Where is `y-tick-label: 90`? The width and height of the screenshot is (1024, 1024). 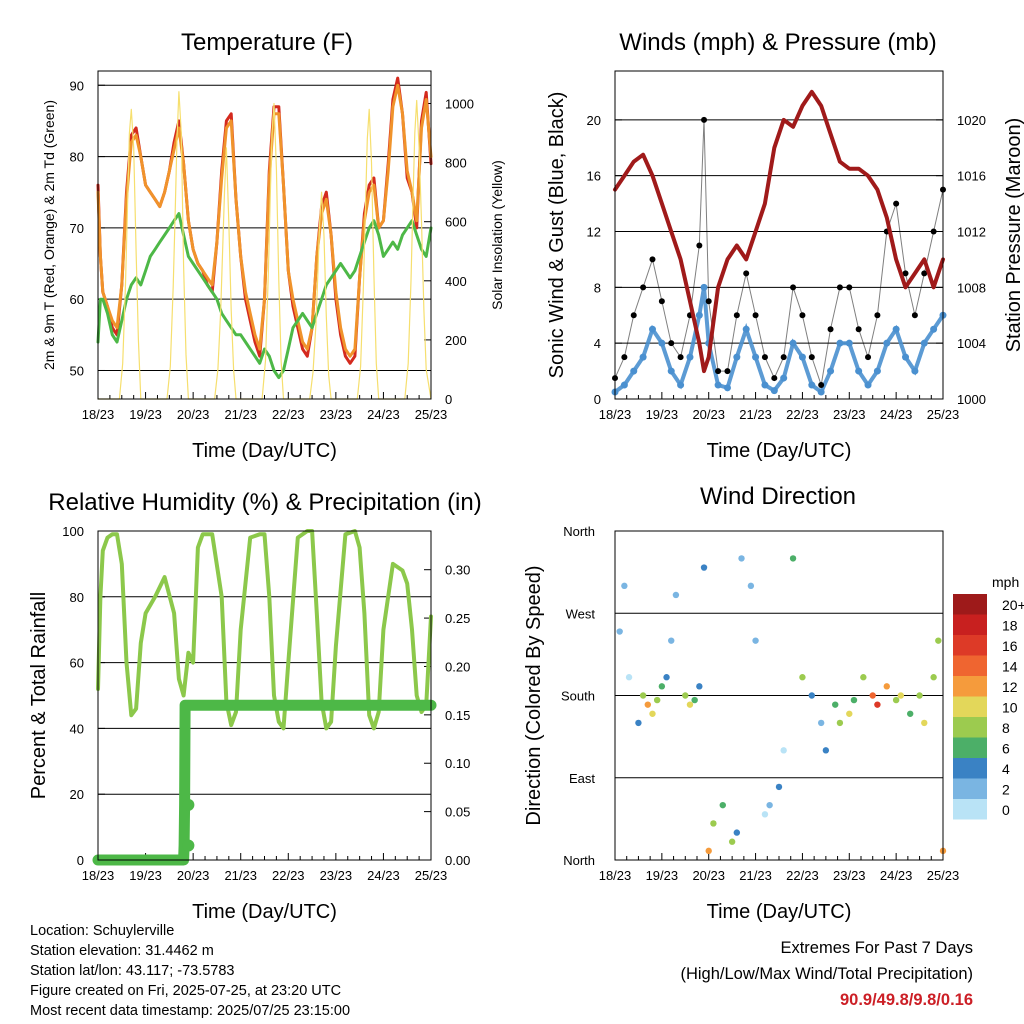 y-tick-label: 90 is located at coordinates (77, 85).